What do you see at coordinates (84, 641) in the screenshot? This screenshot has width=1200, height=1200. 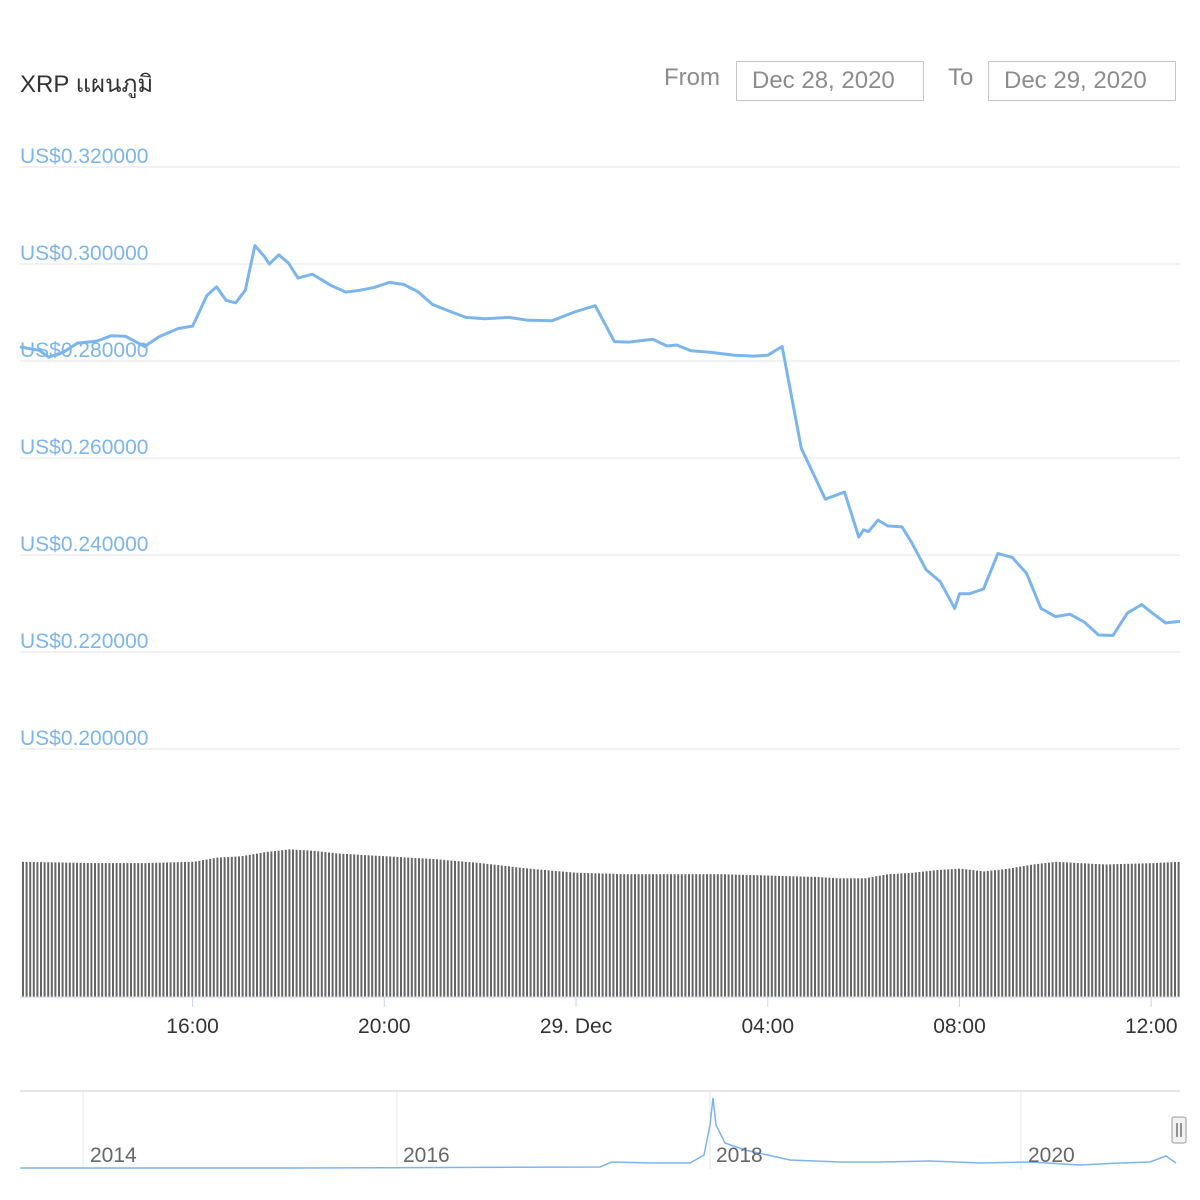 I see `y-tick-label: US$0.220000` at bounding box center [84, 641].